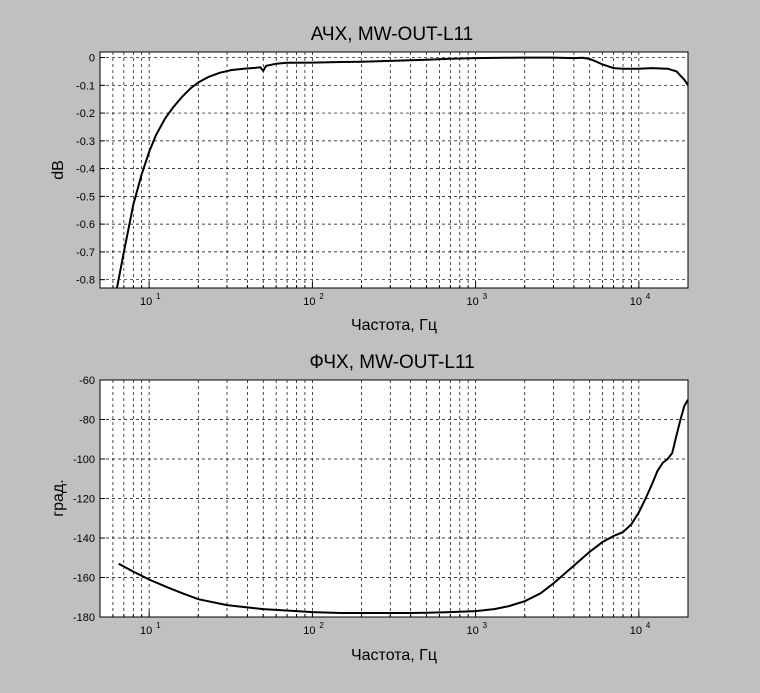 This screenshot has height=693, width=760. I want to click on phase-y-tick-label: -120, so click(84, 500).